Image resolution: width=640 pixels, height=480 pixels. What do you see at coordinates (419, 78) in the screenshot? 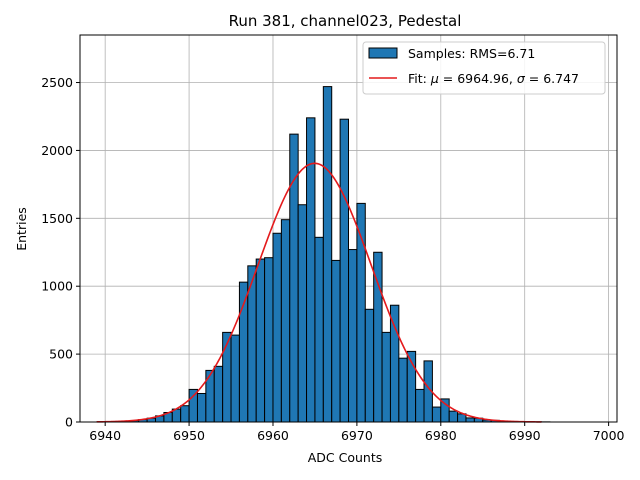
I see `legend-fit-prefix: Fit:` at bounding box center [419, 78].